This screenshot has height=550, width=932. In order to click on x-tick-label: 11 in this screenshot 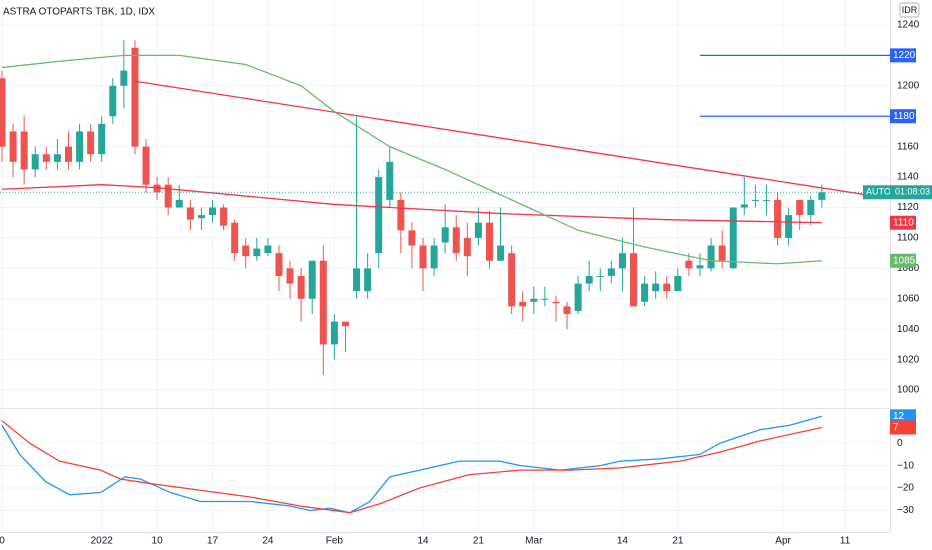, I will do `click(845, 541)`.